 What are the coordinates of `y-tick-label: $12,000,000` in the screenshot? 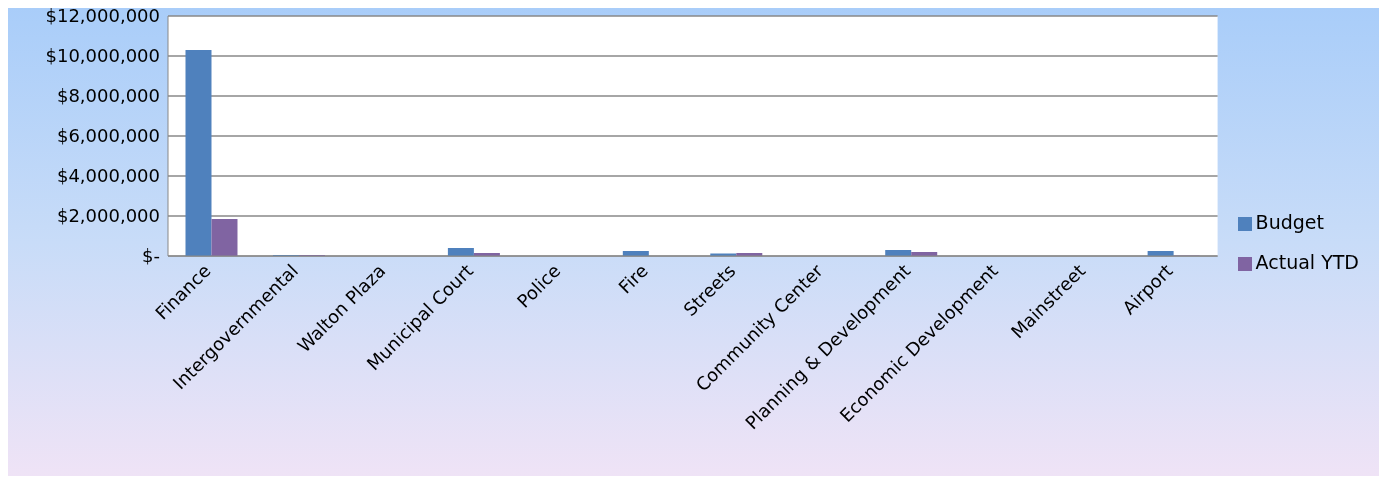 It's located at (102, 16).